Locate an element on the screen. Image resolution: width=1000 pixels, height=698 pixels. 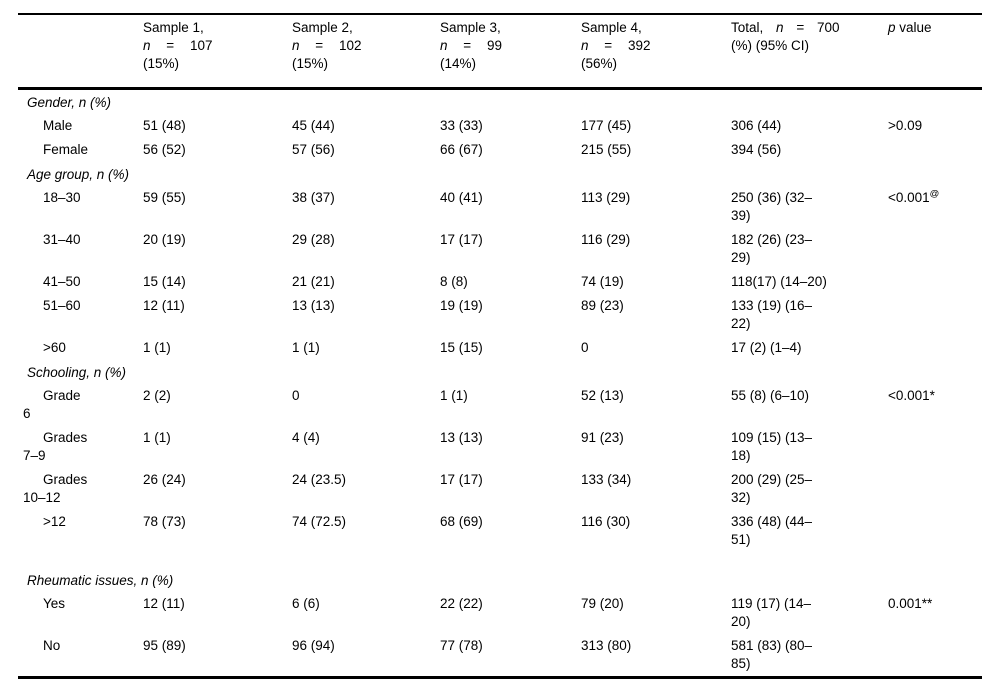
cell-sample-2: 1 (1) is located at coordinates (306, 347).